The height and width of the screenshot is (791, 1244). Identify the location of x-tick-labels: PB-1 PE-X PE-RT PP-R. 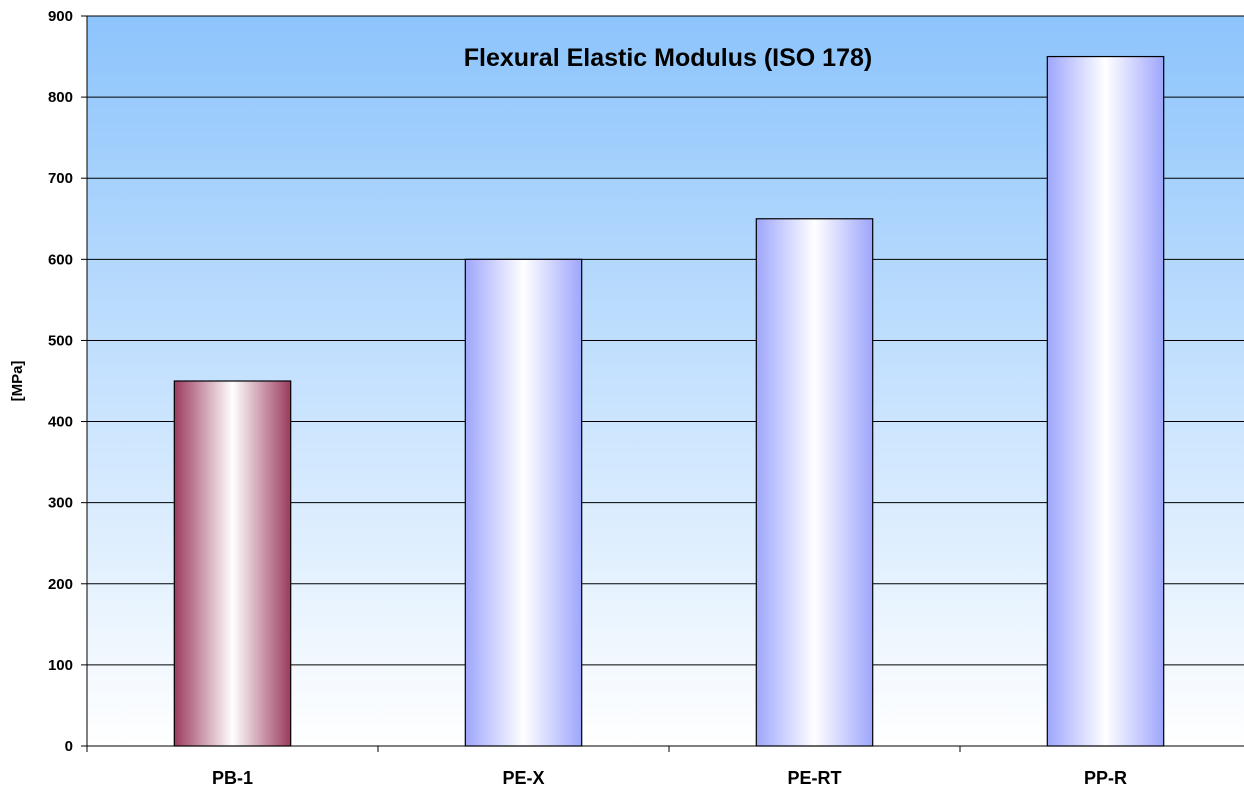
(669, 778).